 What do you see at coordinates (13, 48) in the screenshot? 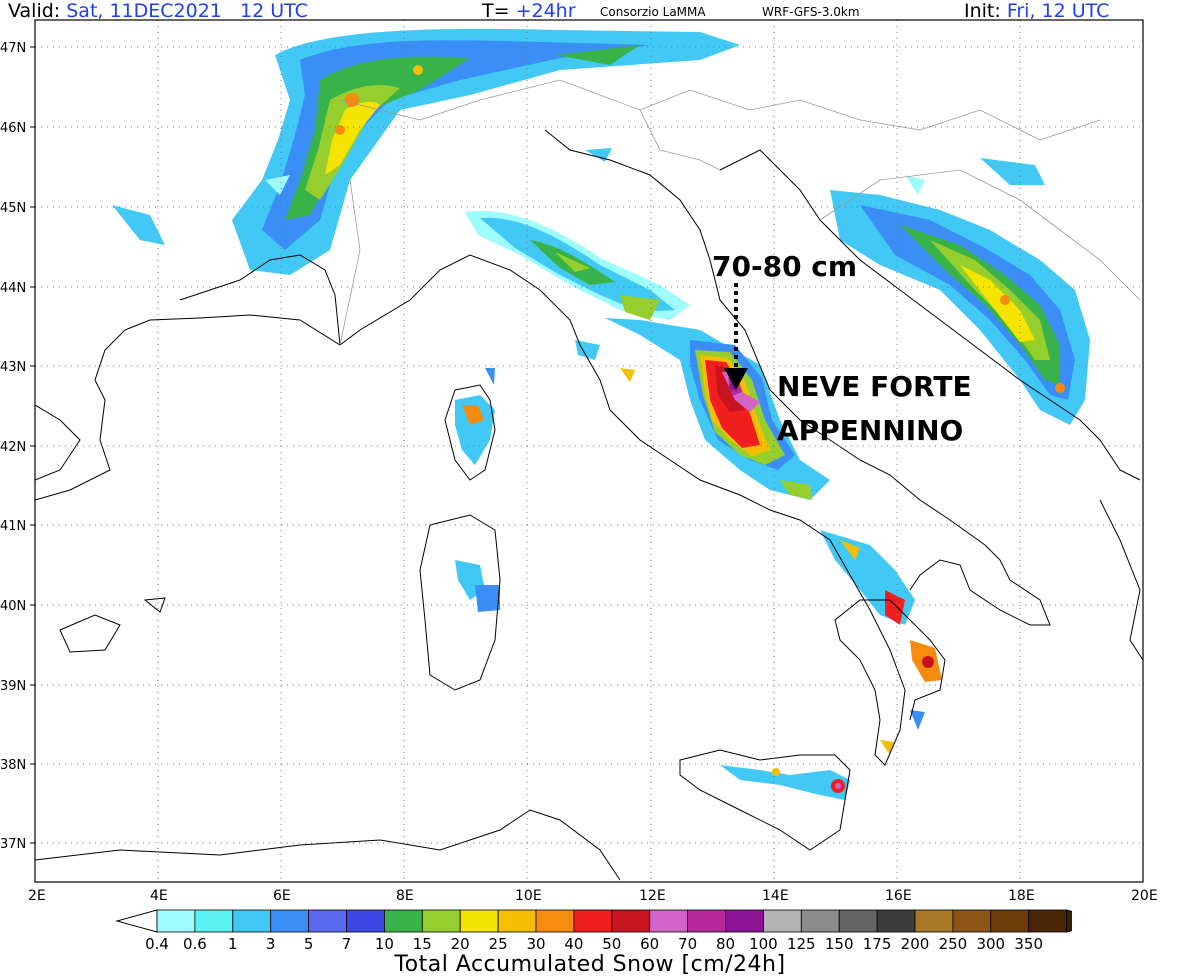
I see `lat-label: 47N` at bounding box center [13, 48].